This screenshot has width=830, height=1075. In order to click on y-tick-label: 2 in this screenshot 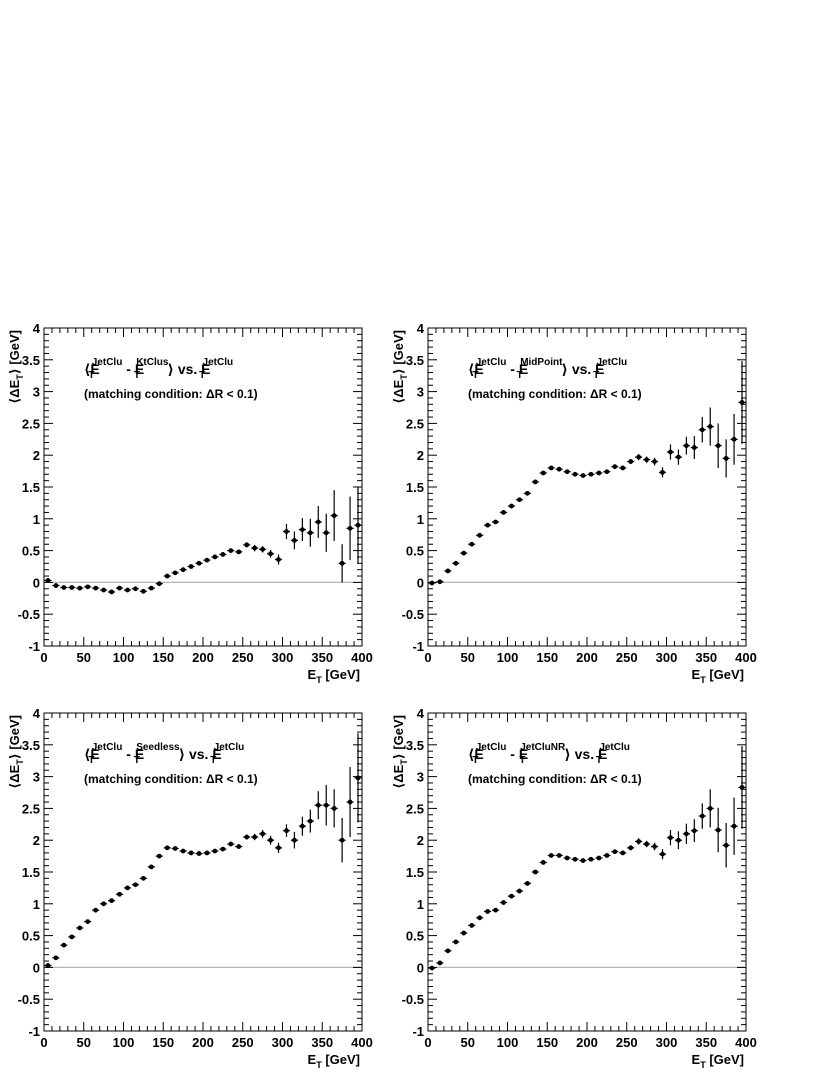, I will do `click(420, 840)`.